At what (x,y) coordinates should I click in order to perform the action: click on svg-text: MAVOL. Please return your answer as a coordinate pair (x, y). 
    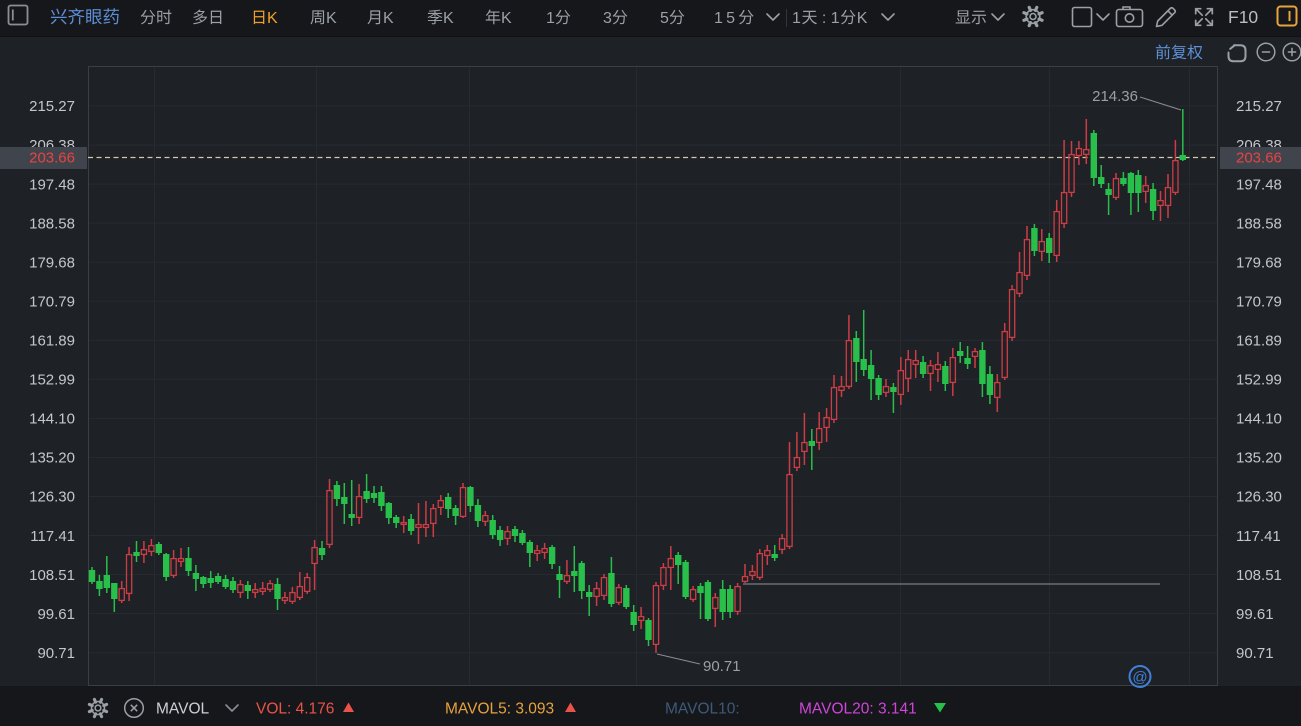
    Looking at the image, I should click on (182, 709).